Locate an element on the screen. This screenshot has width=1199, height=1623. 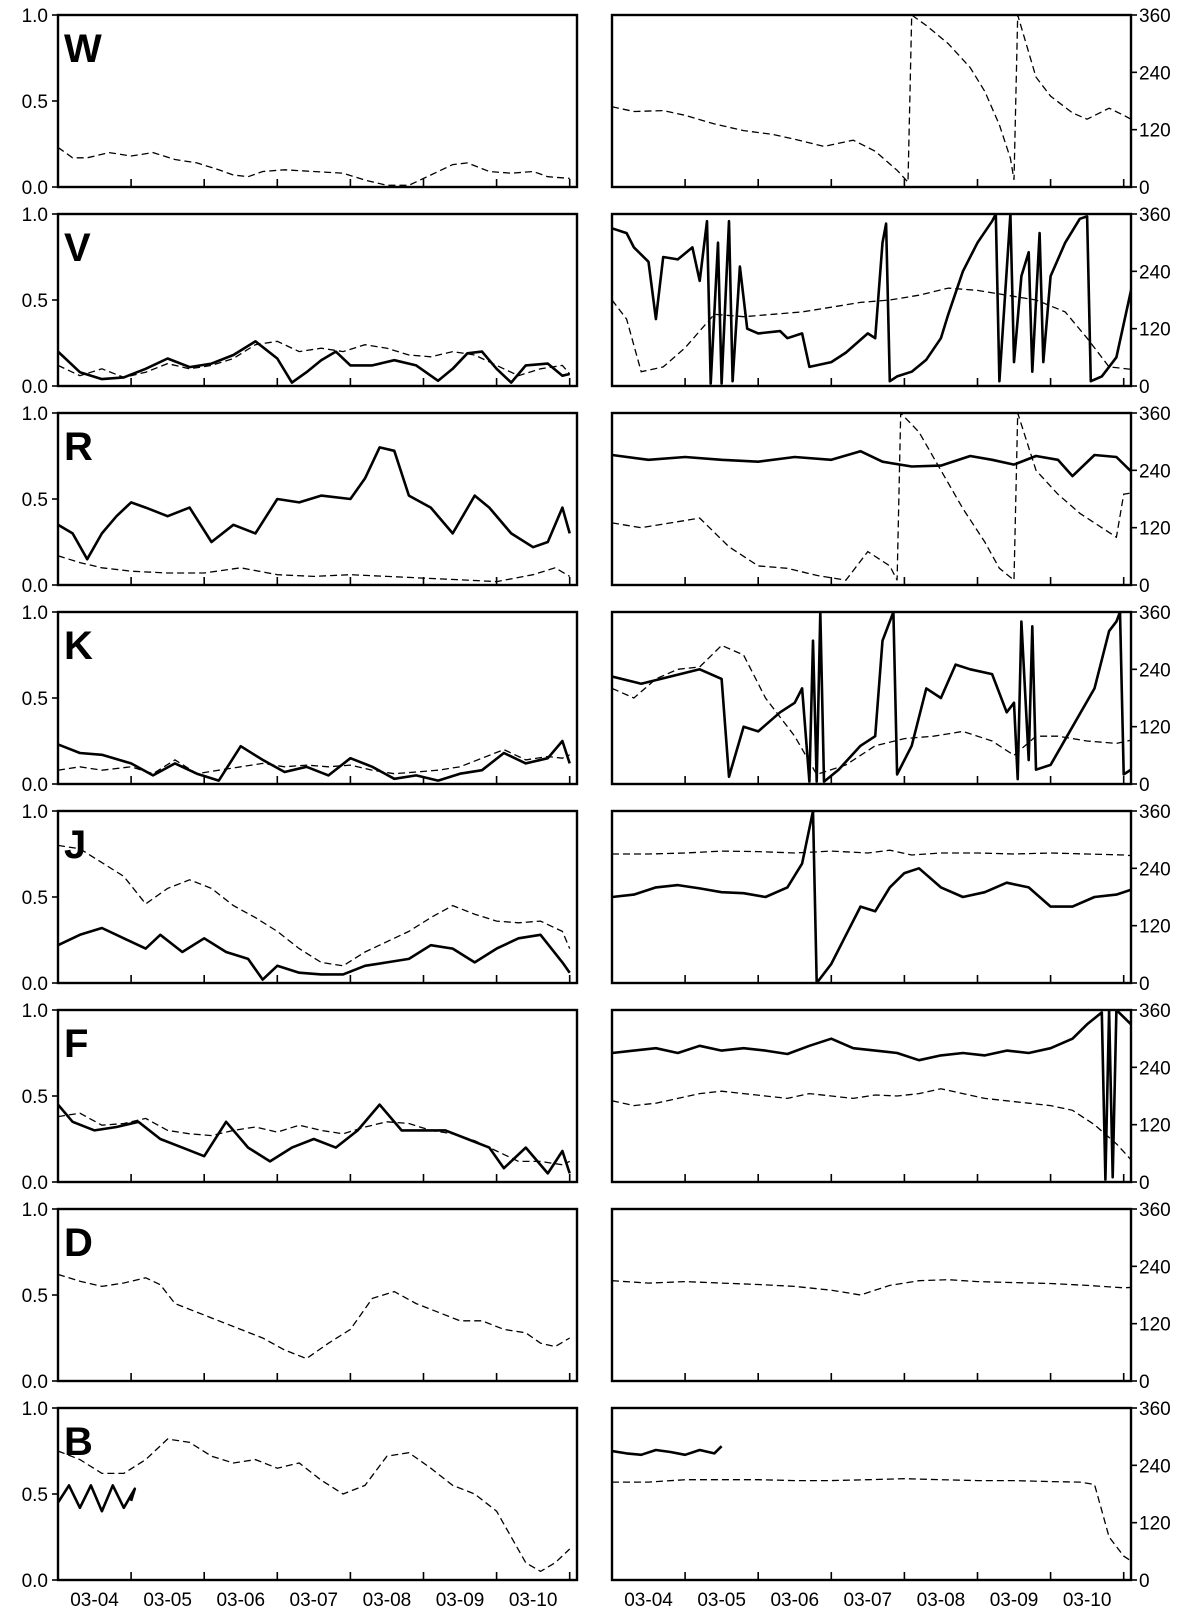
right-panel-d: 0 120 240 360 is located at coordinates (890, 1296).